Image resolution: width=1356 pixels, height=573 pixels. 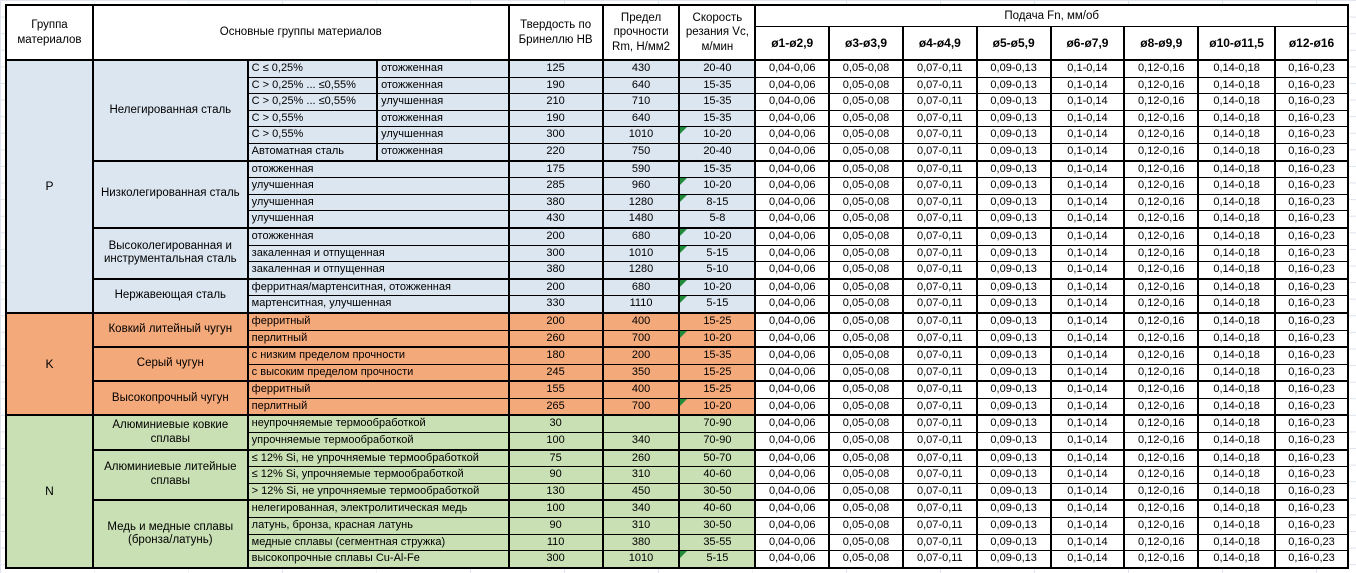 I want to click on hardness-cell: 430, so click(x=555, y=219).